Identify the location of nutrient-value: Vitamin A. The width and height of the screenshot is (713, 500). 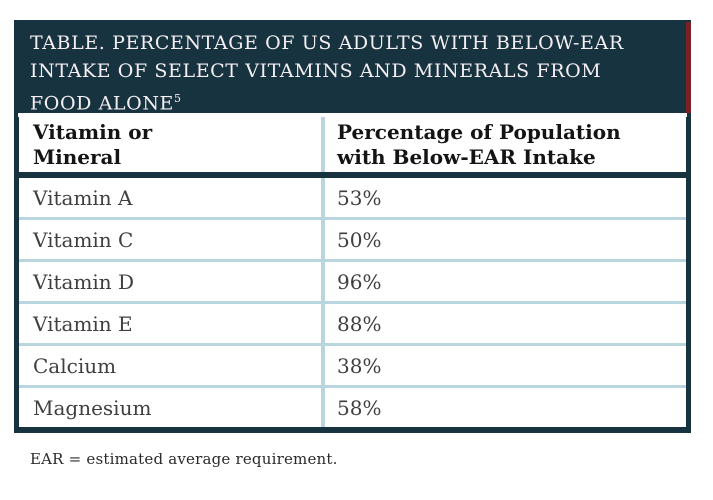
(83, 197).